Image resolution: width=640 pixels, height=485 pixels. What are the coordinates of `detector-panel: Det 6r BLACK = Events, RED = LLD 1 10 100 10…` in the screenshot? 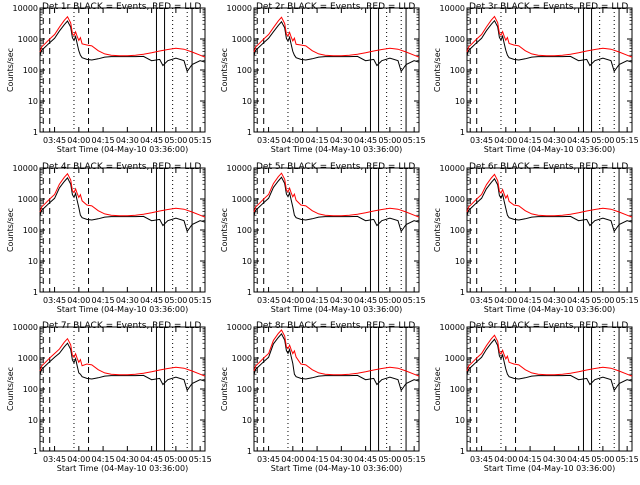 It's located at (536, 238).